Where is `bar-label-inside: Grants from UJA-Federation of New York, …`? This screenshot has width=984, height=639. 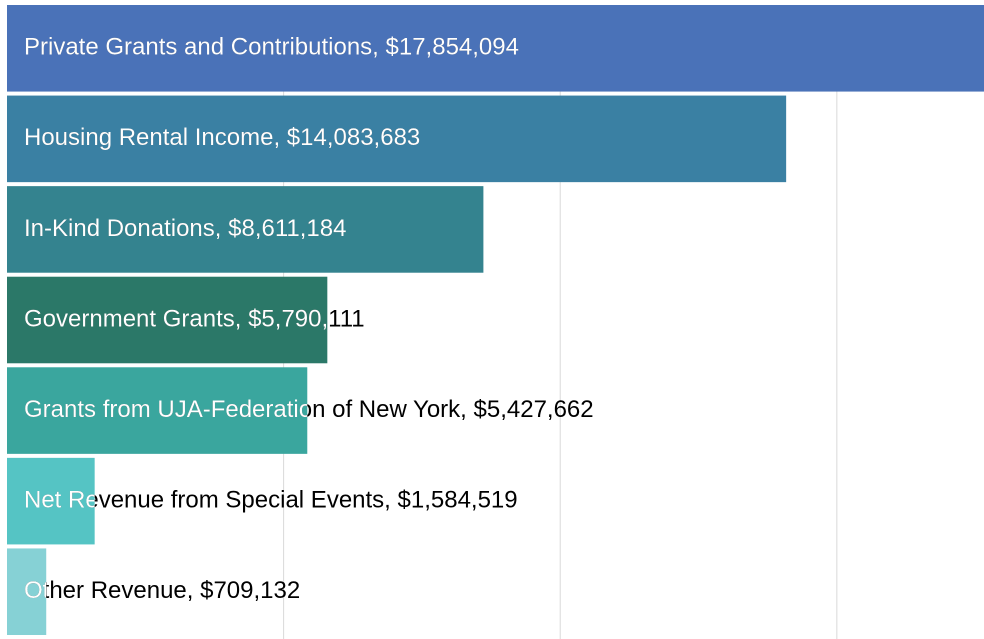
bar-label-inside: Grants from UJA-Federation of New York, … is located at coordinates (309, 409).